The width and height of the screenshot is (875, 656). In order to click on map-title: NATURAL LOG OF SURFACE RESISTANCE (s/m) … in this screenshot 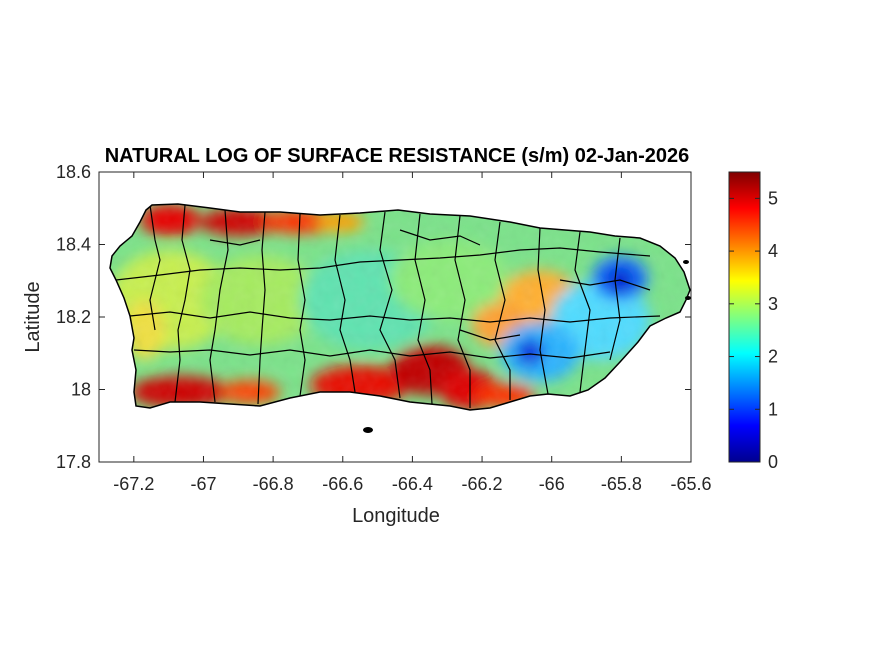, I will do `click(397, 156)`.